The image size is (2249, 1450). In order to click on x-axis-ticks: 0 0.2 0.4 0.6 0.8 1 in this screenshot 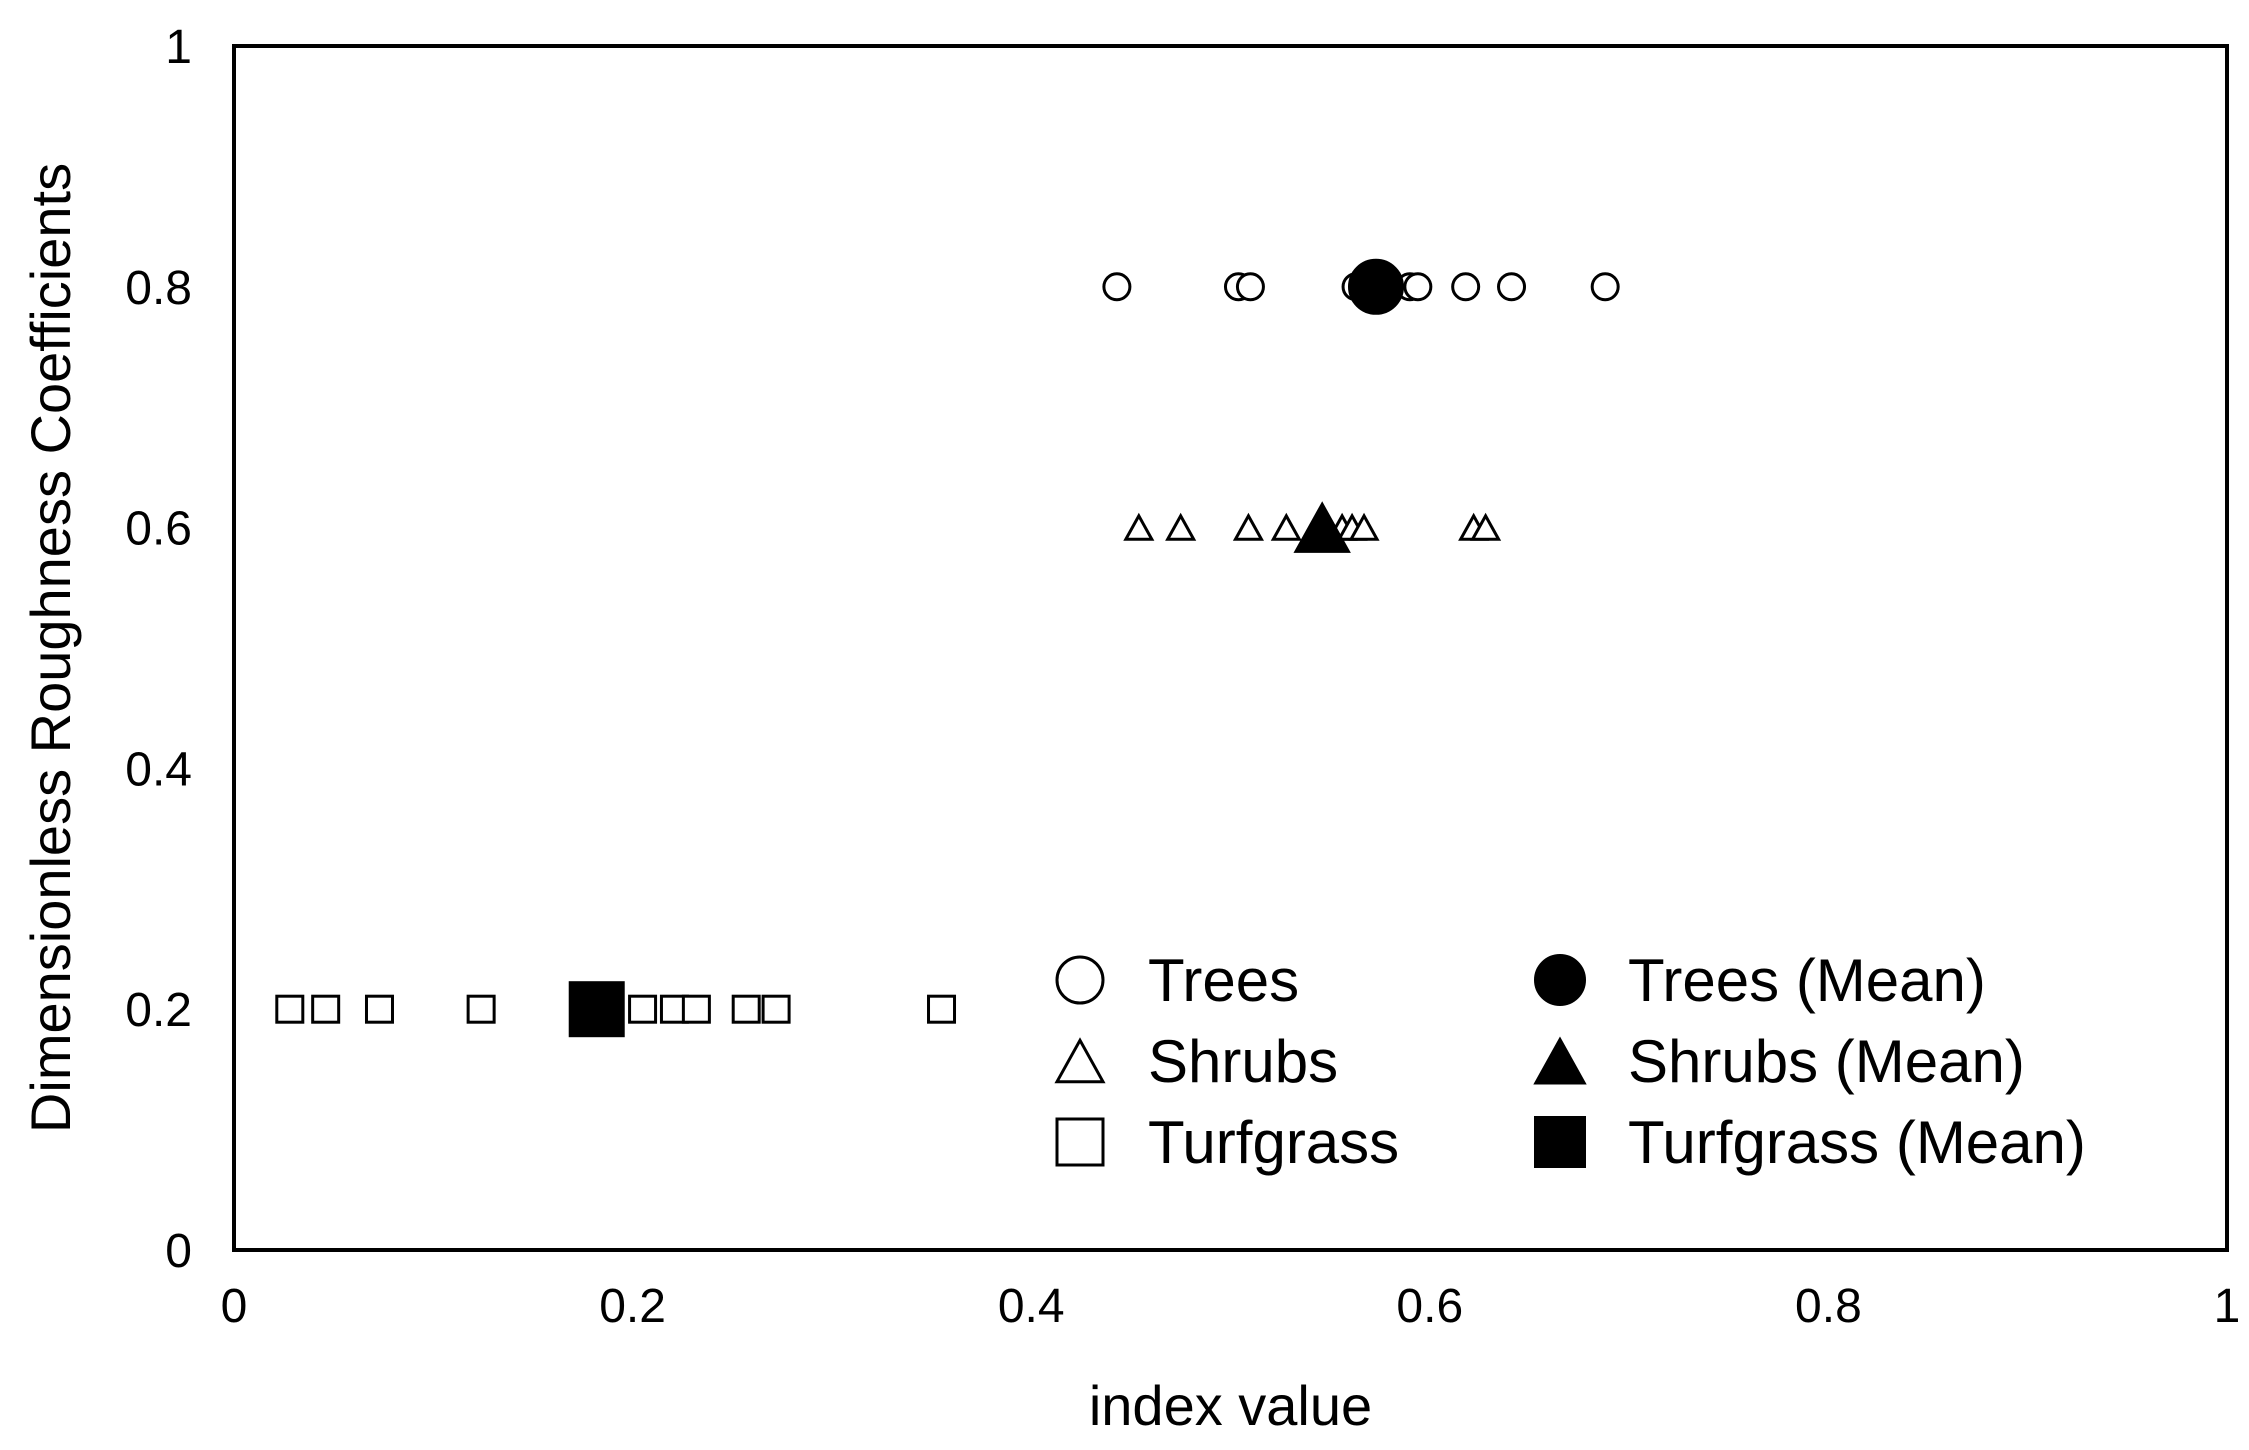, I will do `click(1231, 1306)`.